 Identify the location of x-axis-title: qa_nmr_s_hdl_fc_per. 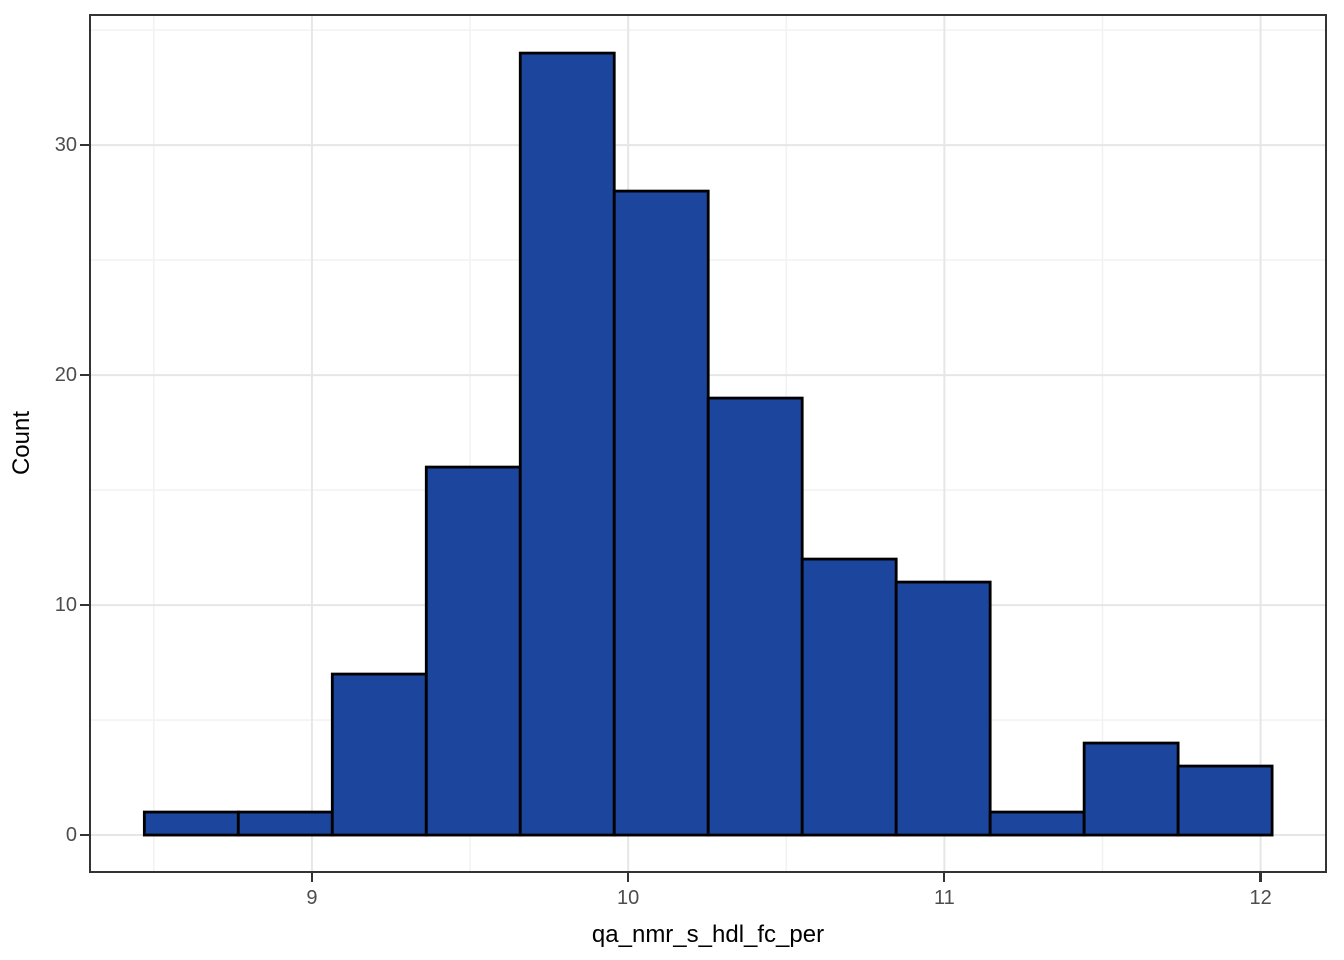
(708, 934).